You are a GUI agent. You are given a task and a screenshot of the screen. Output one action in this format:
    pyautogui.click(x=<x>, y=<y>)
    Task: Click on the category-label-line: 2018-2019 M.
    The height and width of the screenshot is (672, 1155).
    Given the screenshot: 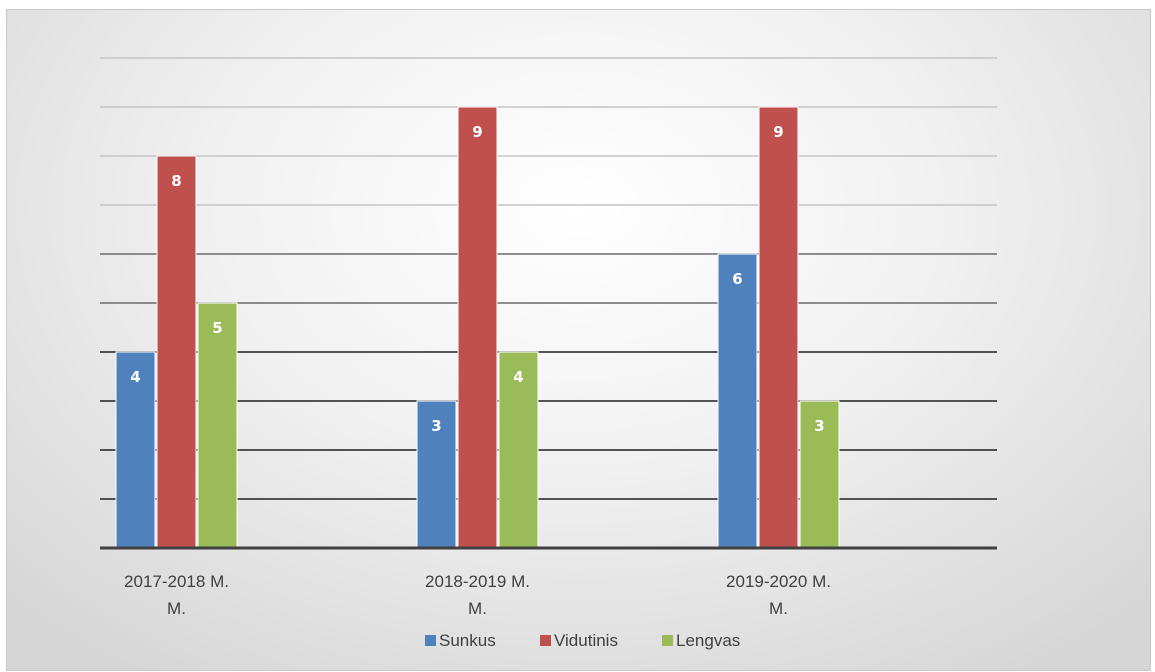 What is the action you would take?
    pyautogui.click(x=477, y=581)
    